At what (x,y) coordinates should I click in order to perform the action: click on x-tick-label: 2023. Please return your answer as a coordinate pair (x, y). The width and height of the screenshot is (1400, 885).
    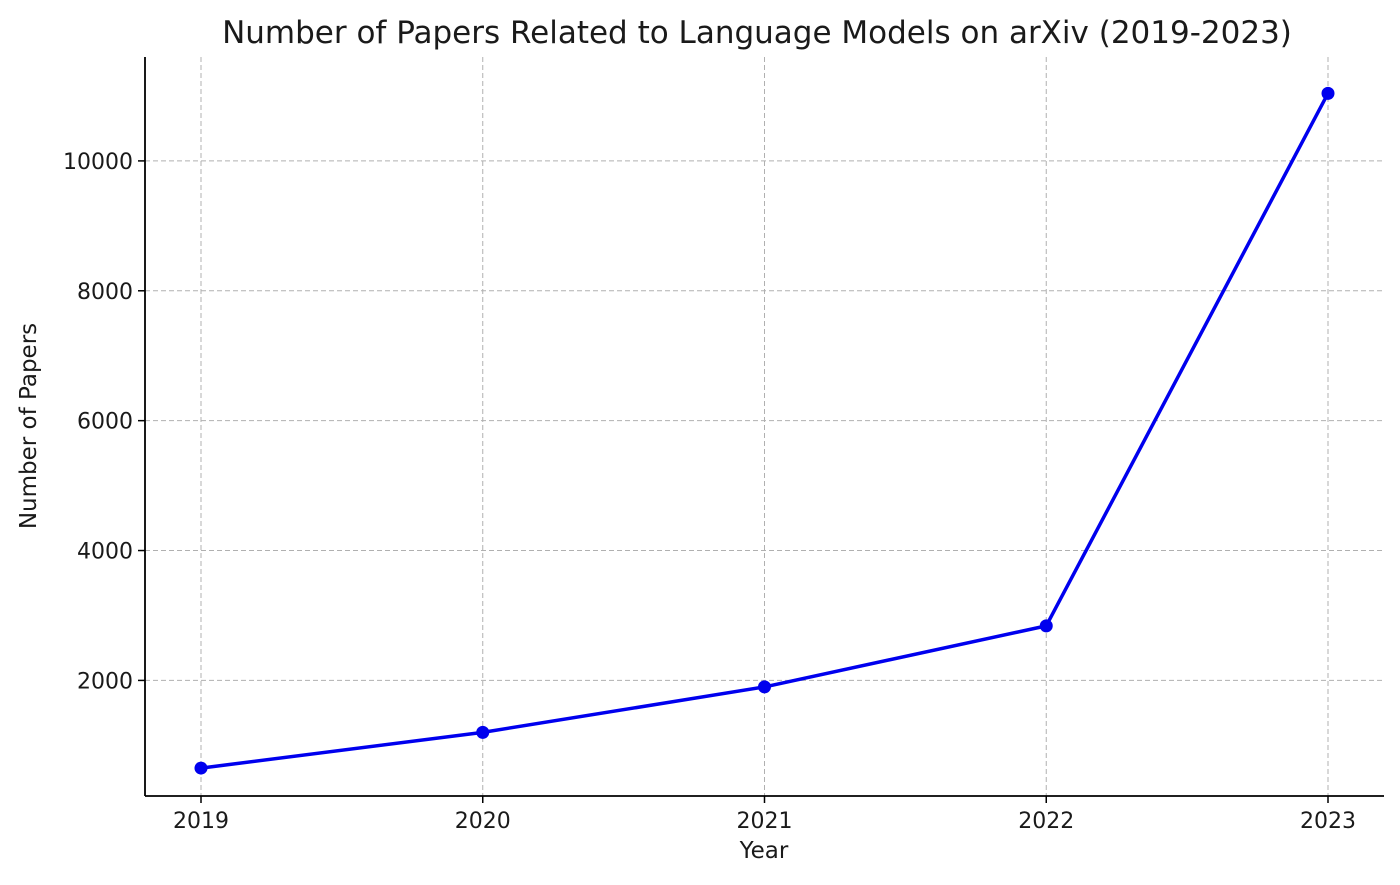
    Looking at the image, I should click on (1328, 821).